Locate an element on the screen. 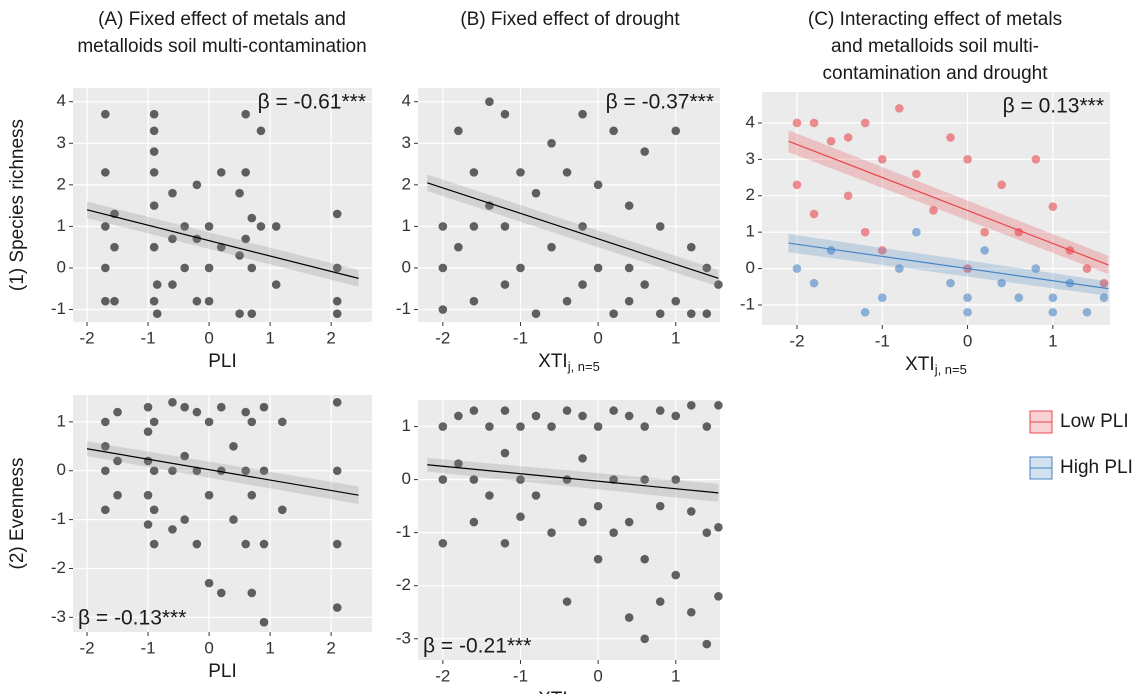  x-tick-label: 0 is located at coordinates (597, 337).